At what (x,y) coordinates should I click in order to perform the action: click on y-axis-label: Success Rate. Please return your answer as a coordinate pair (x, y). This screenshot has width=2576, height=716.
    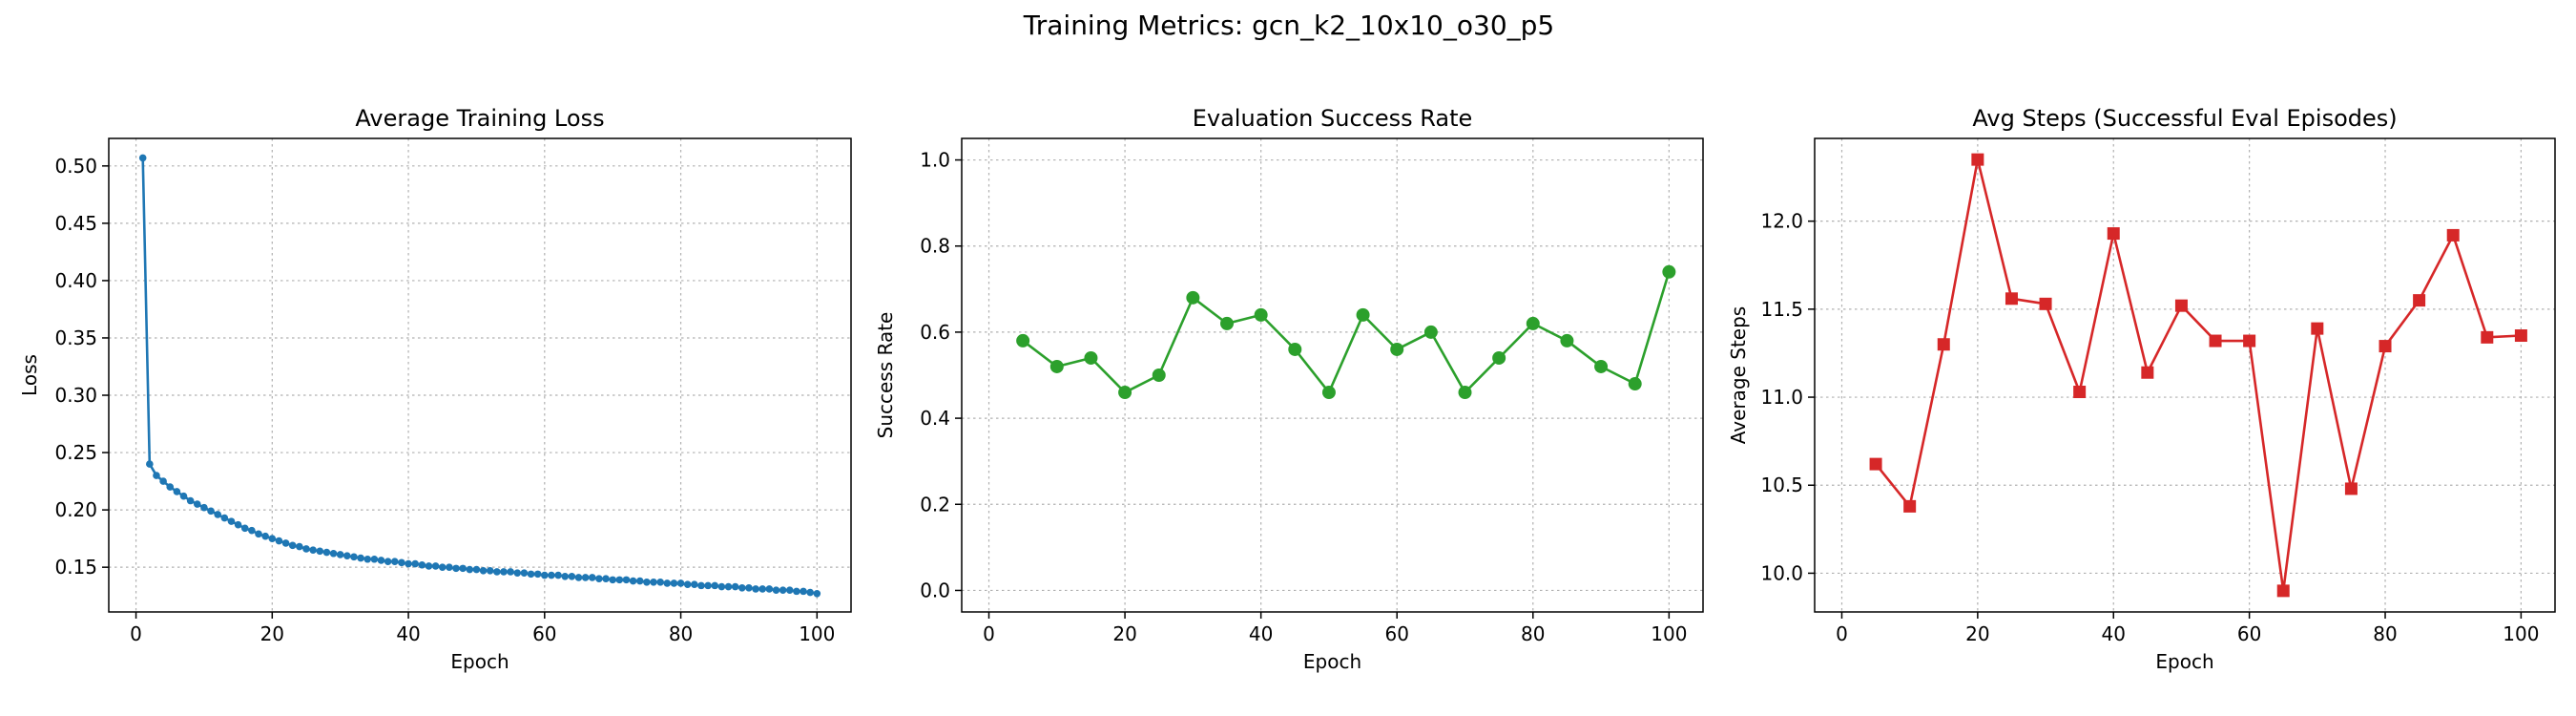
    Looking at the image, I should click on (885, 375).